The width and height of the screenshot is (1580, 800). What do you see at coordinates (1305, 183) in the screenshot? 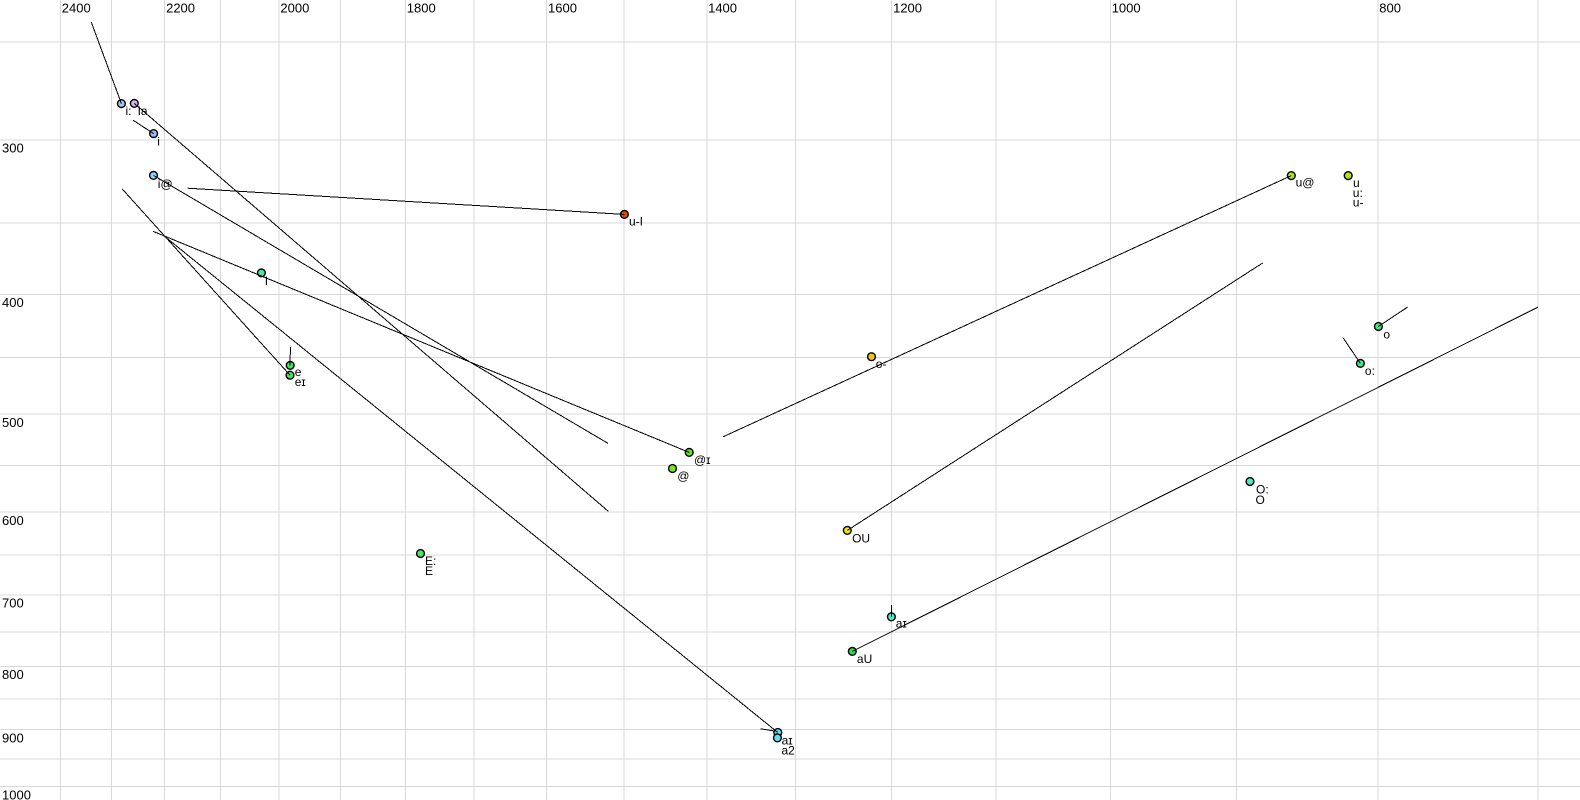
I see `svg-text: u@` at bounding box center [1305, 183].